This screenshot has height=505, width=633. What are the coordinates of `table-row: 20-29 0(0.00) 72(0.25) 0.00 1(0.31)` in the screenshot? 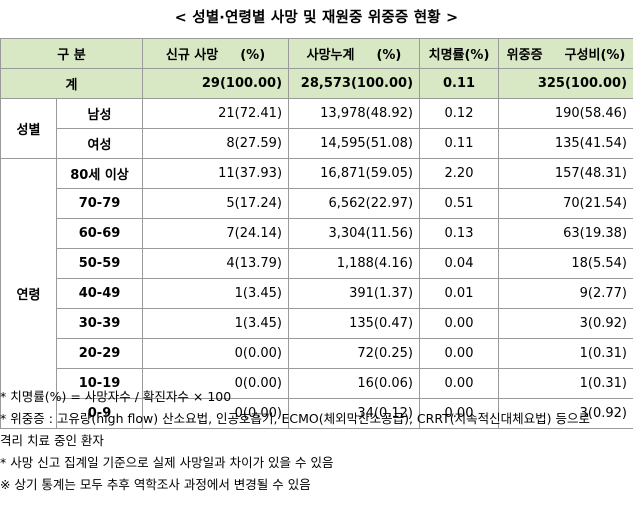 It's located at (317, 353).